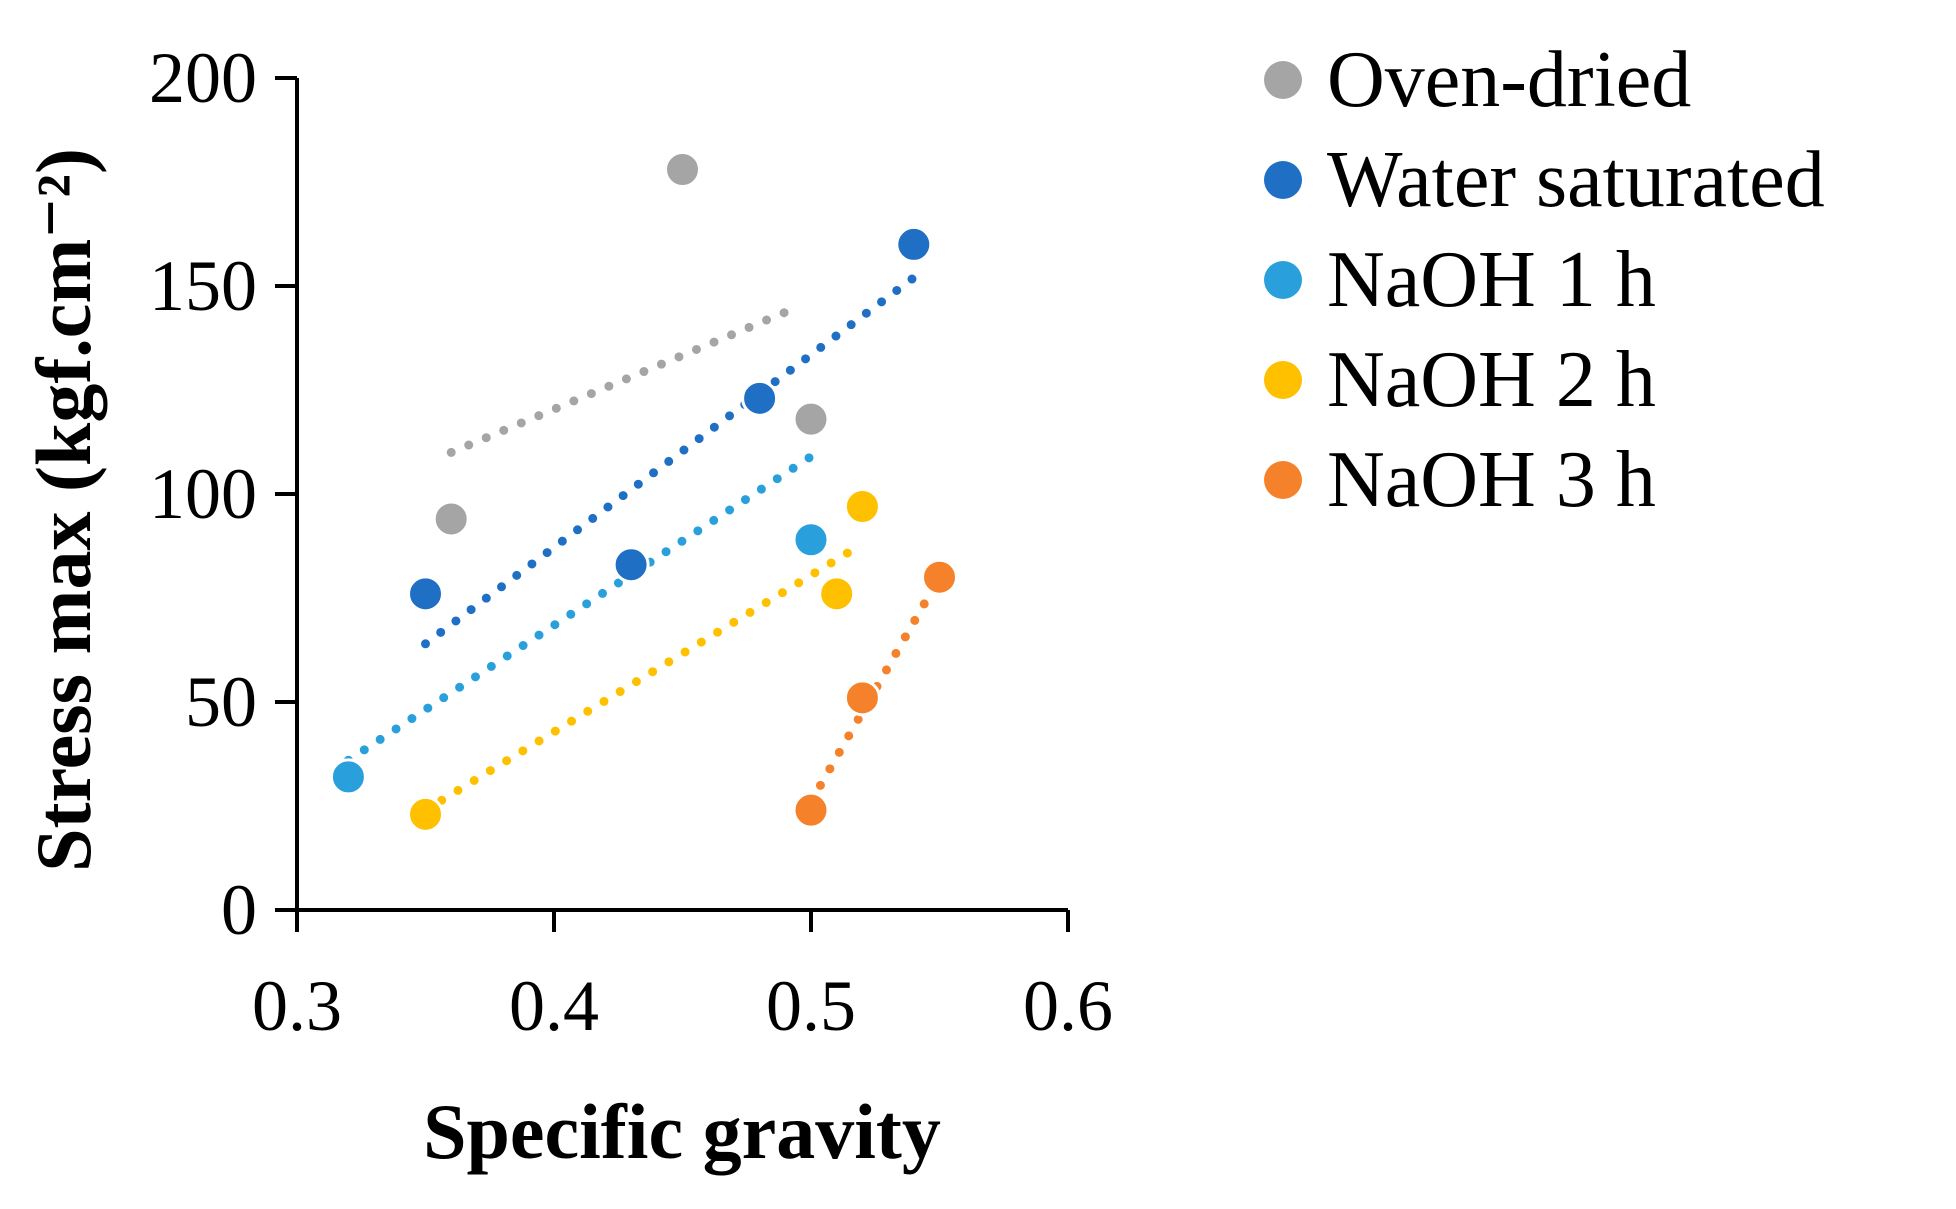 The image size is (1956, 1209). What do you see at coordinates (811, 1006) in the screenshot?
I see `x-tick-label: 0.5` at bounding box center [811, 1006].